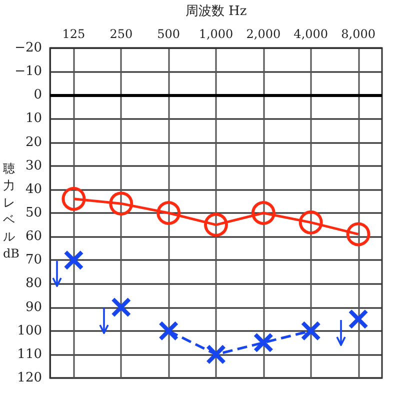 Image resolution: width=400 pixels, height=393 pixels. What do you see at coordinates (28, 48) in the screenshot?
I see `y-tick-label: −20` at bounding box center [28, 48].